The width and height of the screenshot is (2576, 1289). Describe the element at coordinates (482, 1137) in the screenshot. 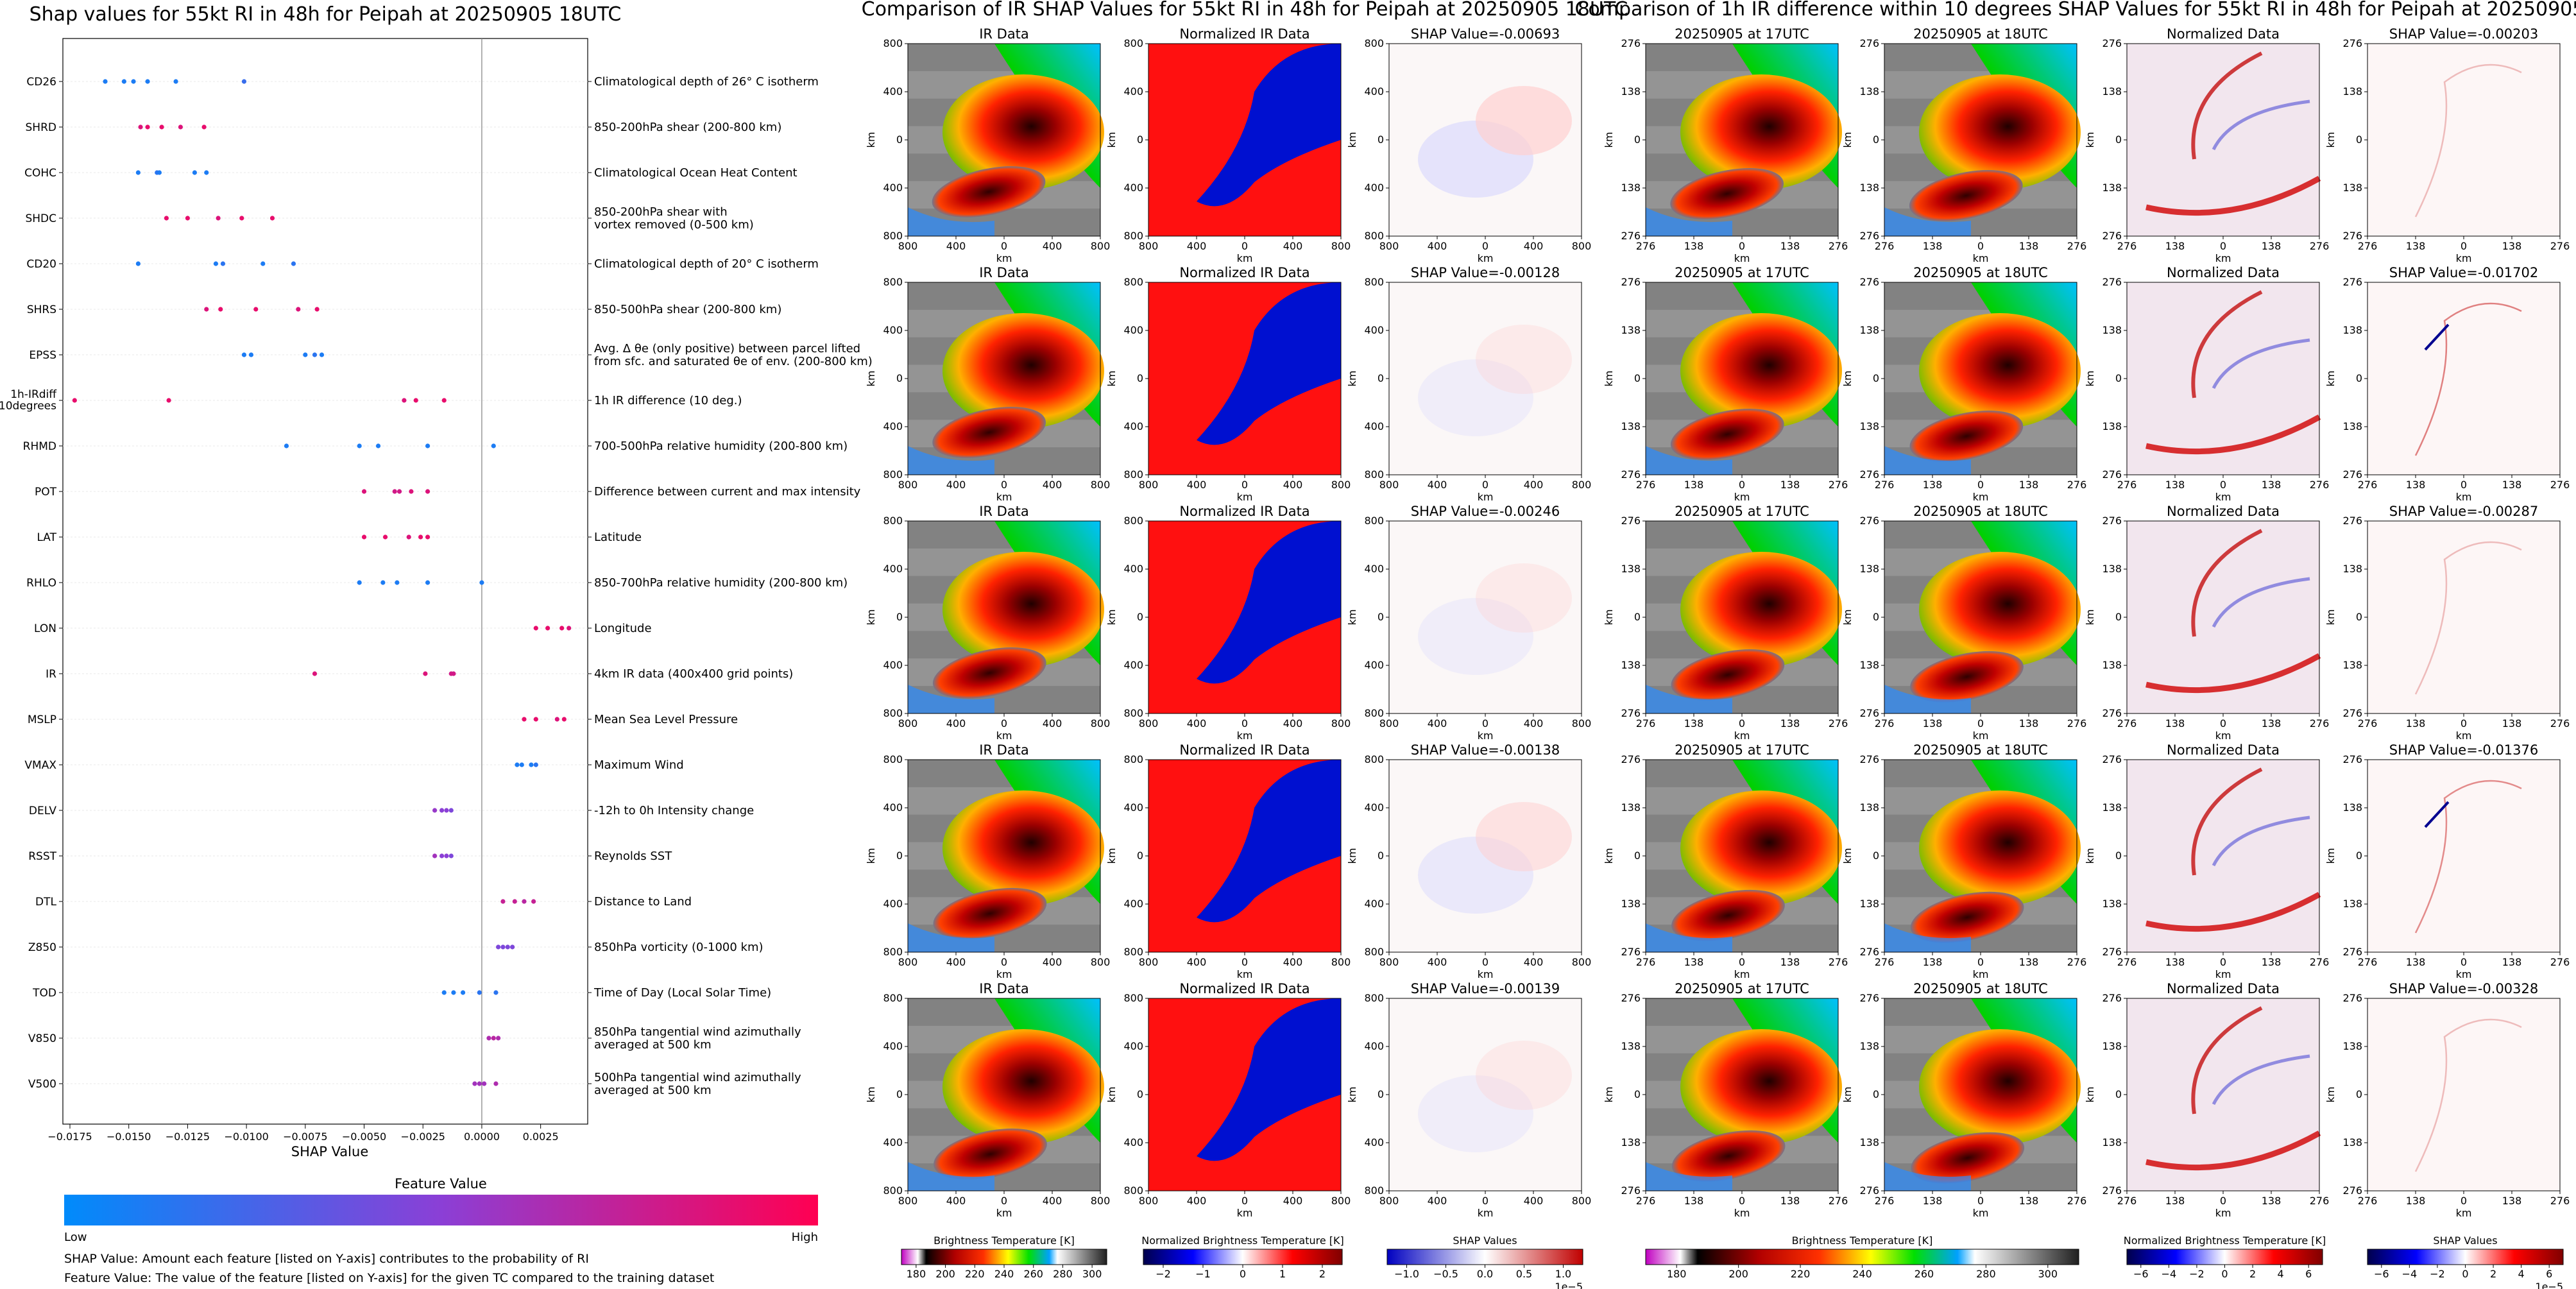

I see `x-tick-label: 0.0000` at that location.